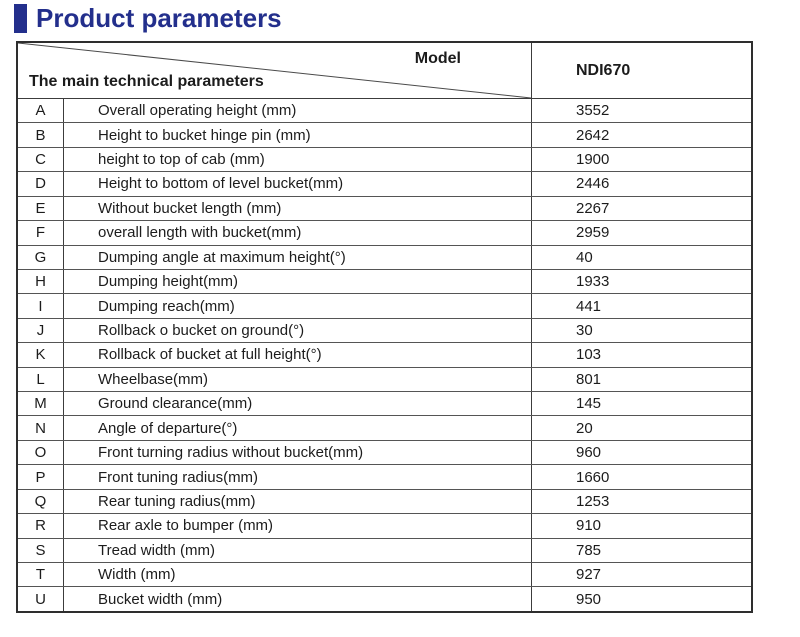  What do you see at coordinates (41, 477) in the screenshot?
I see `row-letter: P` at bounding box center [41, 477].